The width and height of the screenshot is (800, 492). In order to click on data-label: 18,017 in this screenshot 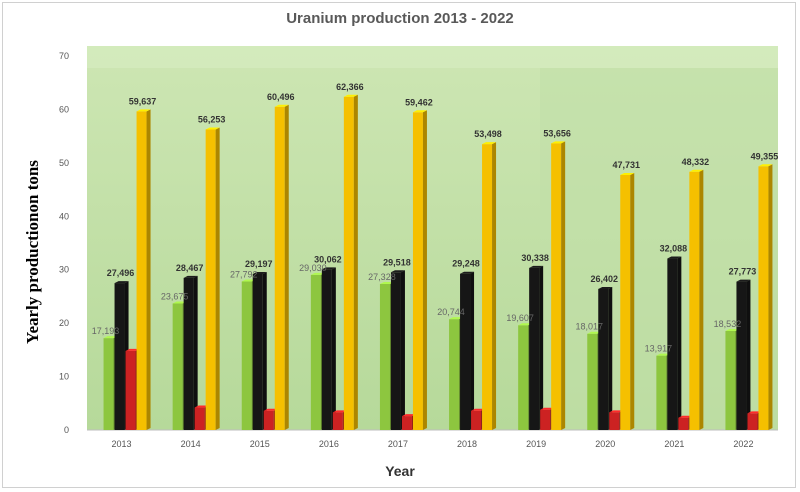, I will do `click(589, 327)`.